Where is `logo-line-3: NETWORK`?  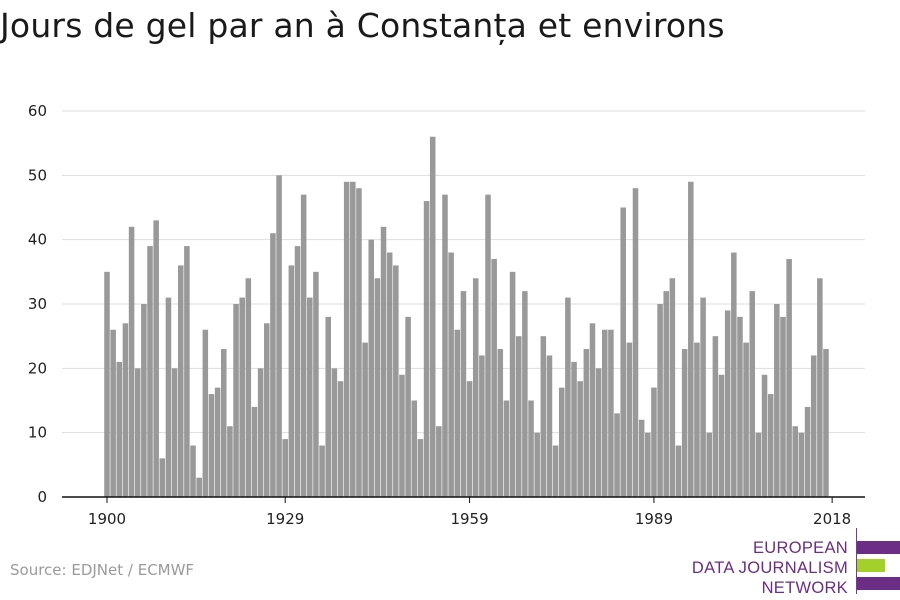 logo-line-3: NETWORK is located at coordinates (804, 588).